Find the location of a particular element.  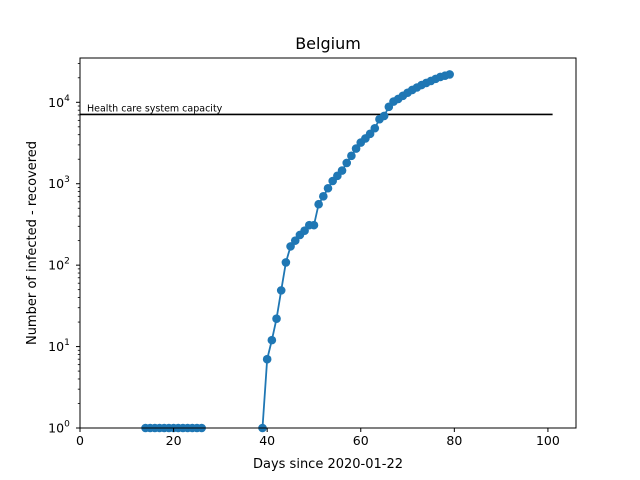

x-tick-label: 80 is located at coordinates (454, 440).